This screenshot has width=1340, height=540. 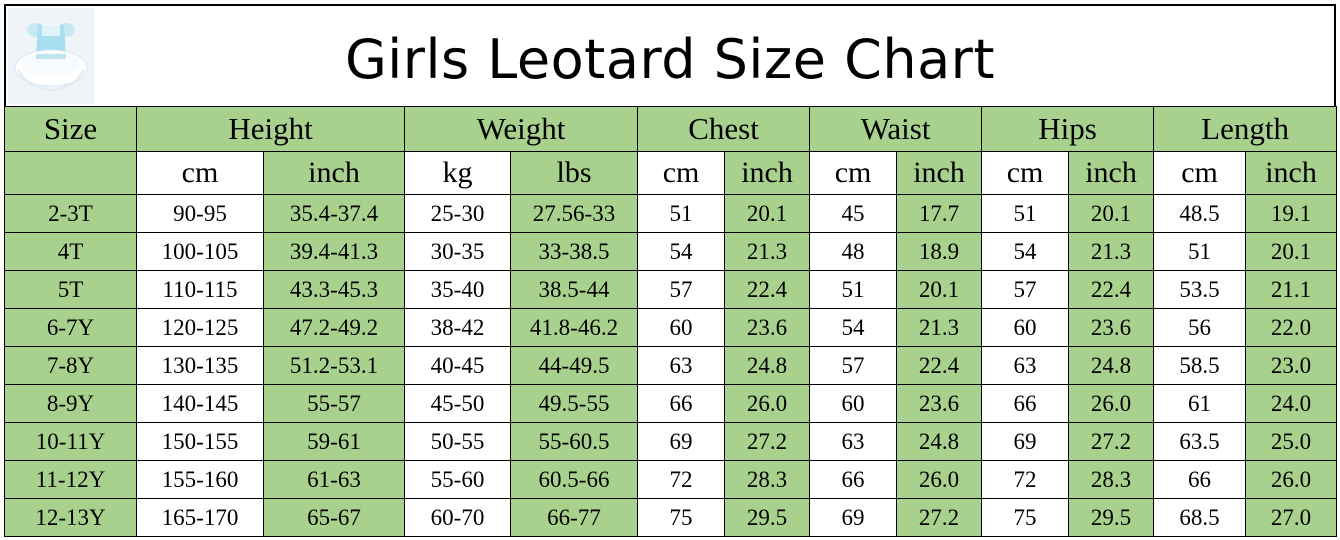 I want to click on table-cell: 68.5, so click(x=1200, y=517).